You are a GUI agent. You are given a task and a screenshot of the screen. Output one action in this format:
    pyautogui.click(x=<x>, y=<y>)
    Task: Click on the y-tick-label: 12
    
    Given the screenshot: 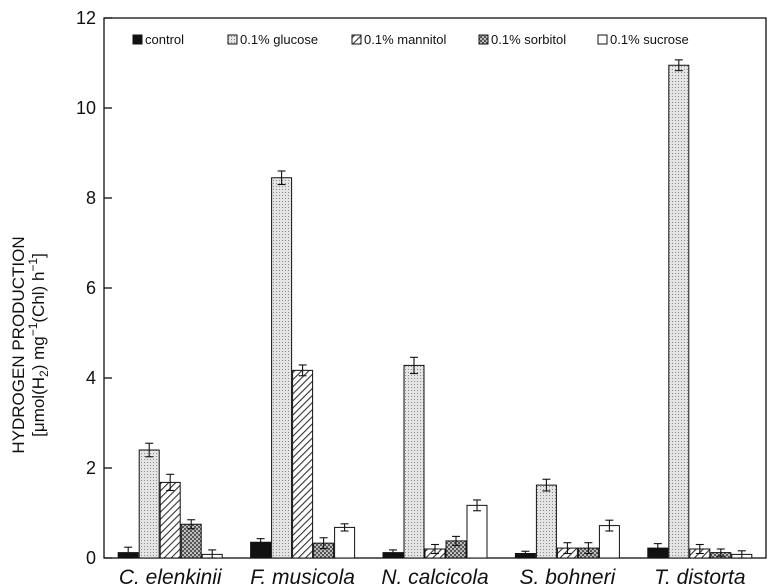 What is the action you would take?
    pyautogui.click(x=86, y=18)
    